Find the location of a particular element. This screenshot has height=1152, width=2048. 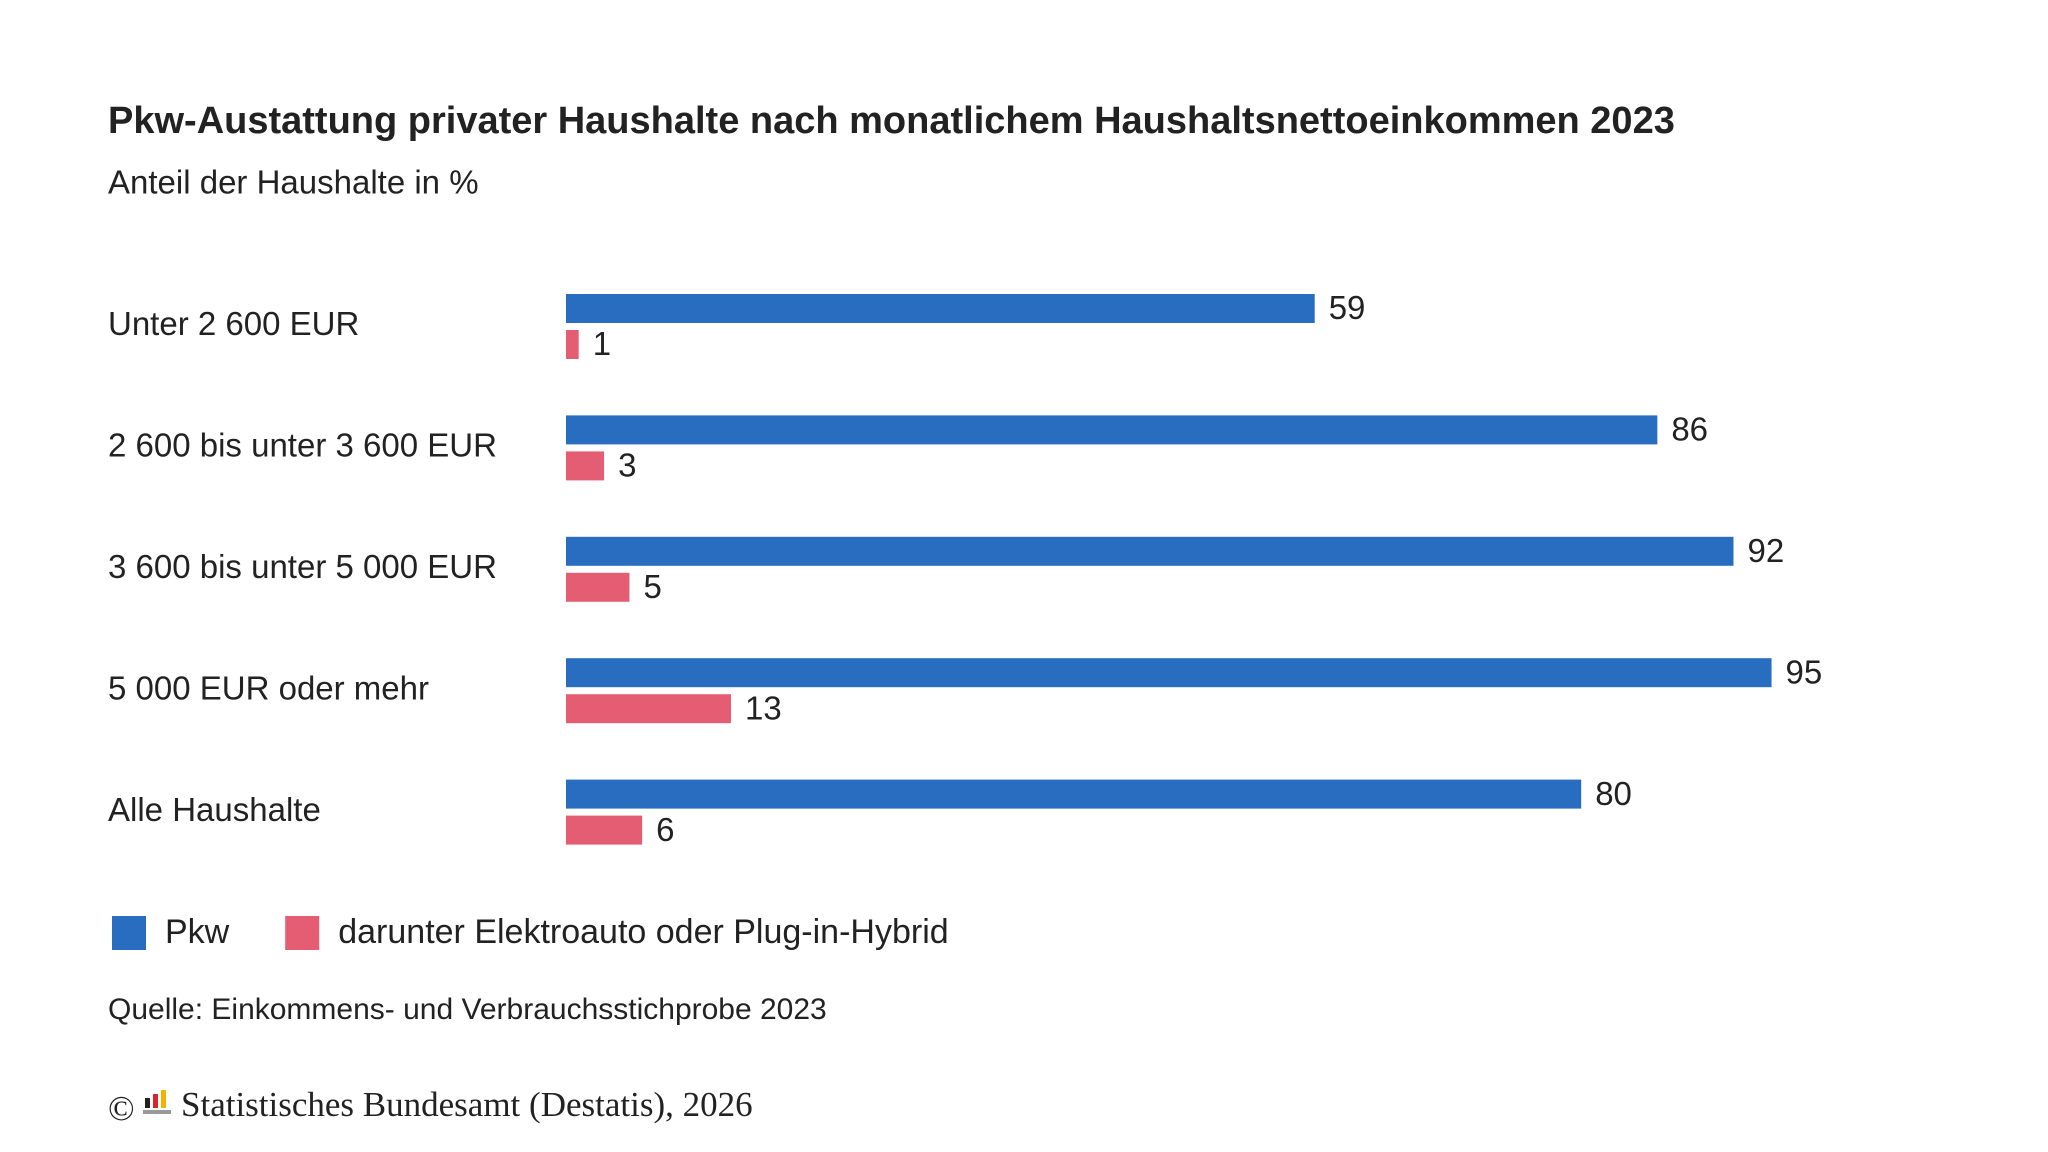

category-label: 5 000 EUR oder mehr is located at coordinates (268, 687).